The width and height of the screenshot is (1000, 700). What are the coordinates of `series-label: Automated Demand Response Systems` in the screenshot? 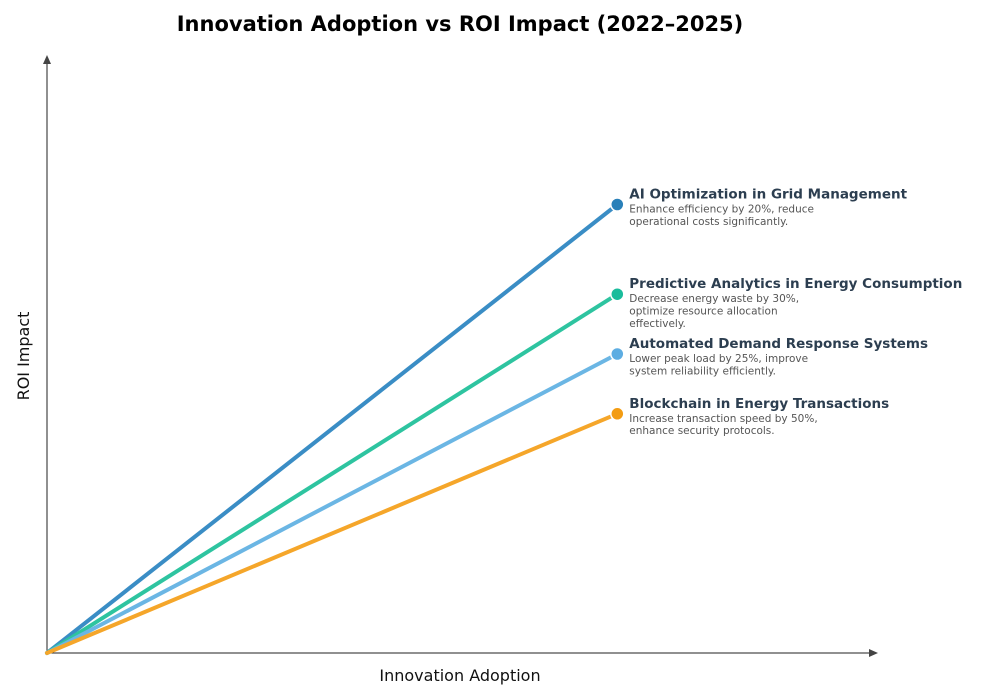 It's located at (778, 344).